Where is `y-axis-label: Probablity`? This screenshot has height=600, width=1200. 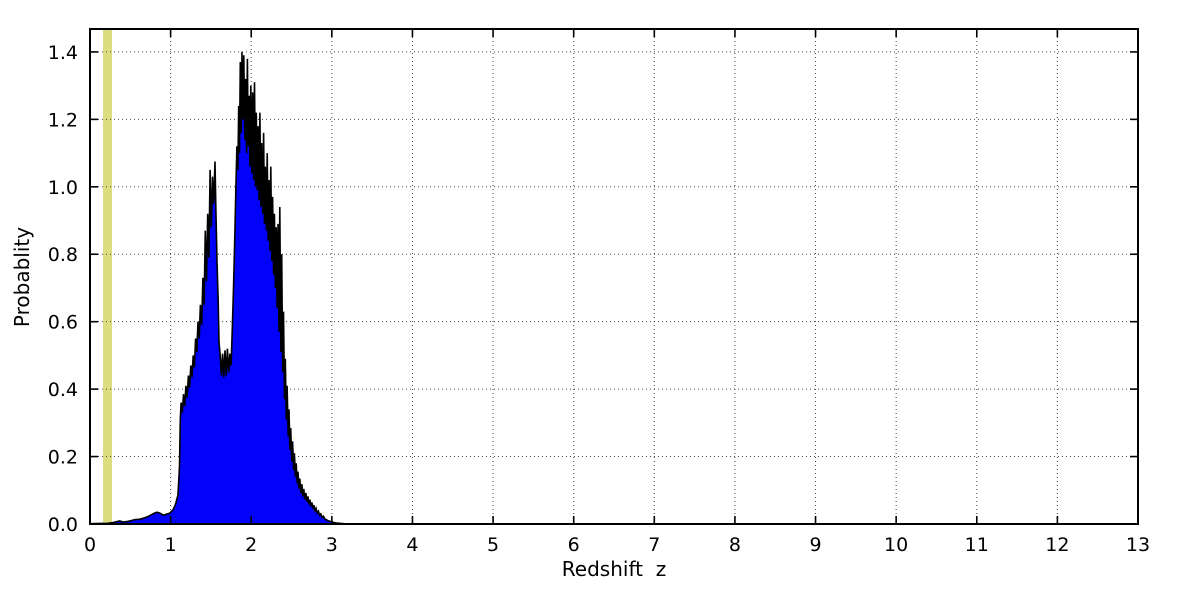
y-axis-label: Probablity is located at coordinates (22, 277).